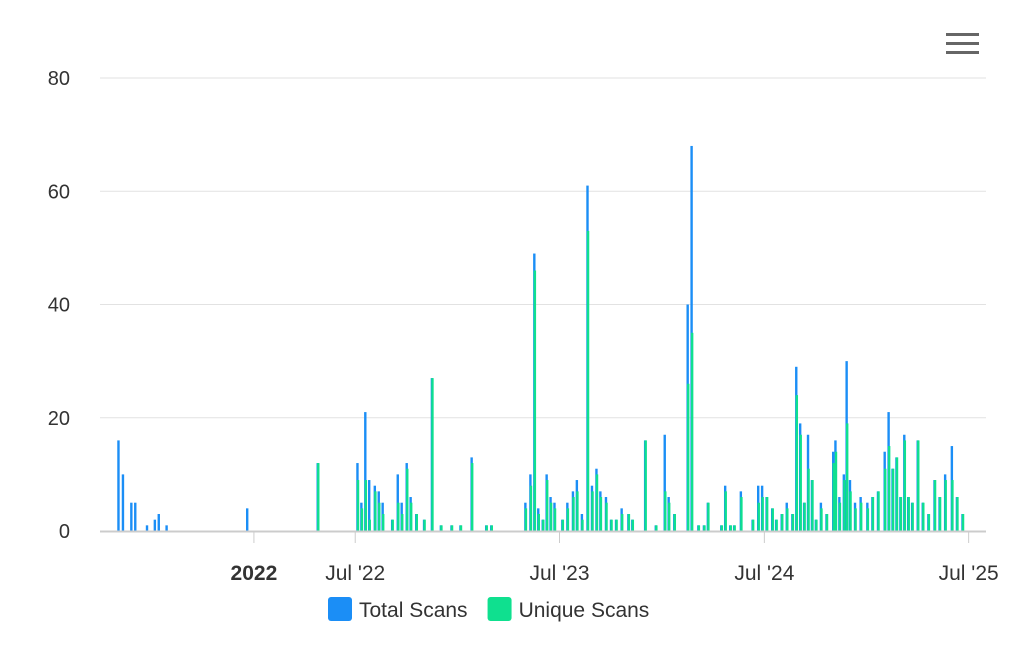 The width and height of the screenshot is (1018, 656). What do you see at coordinates (568, 609) in the screenshot?
I see `legend-item-unique-scans: Unique Scans` at bounding box center [568, 609].